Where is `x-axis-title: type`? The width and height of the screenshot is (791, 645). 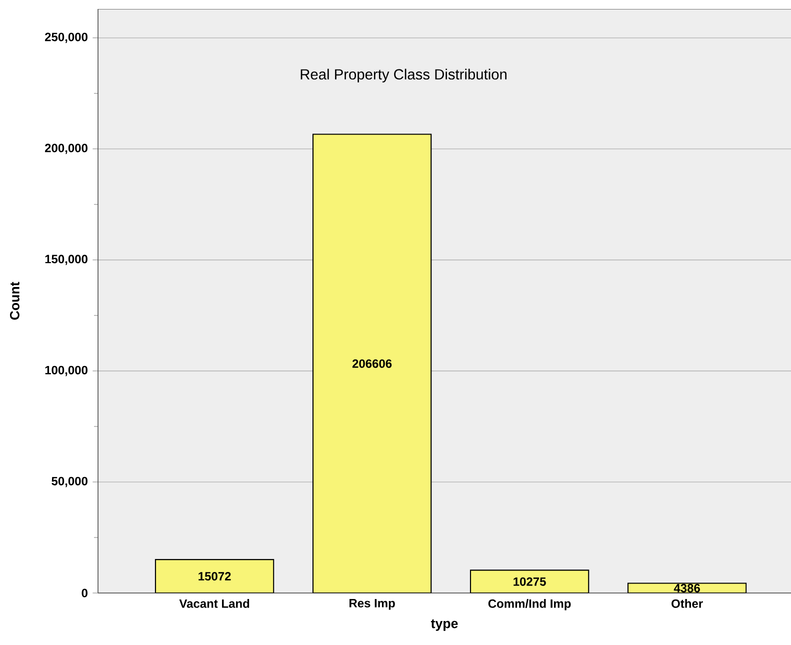 x-axis-title: type is located at coordinates (444, 625).